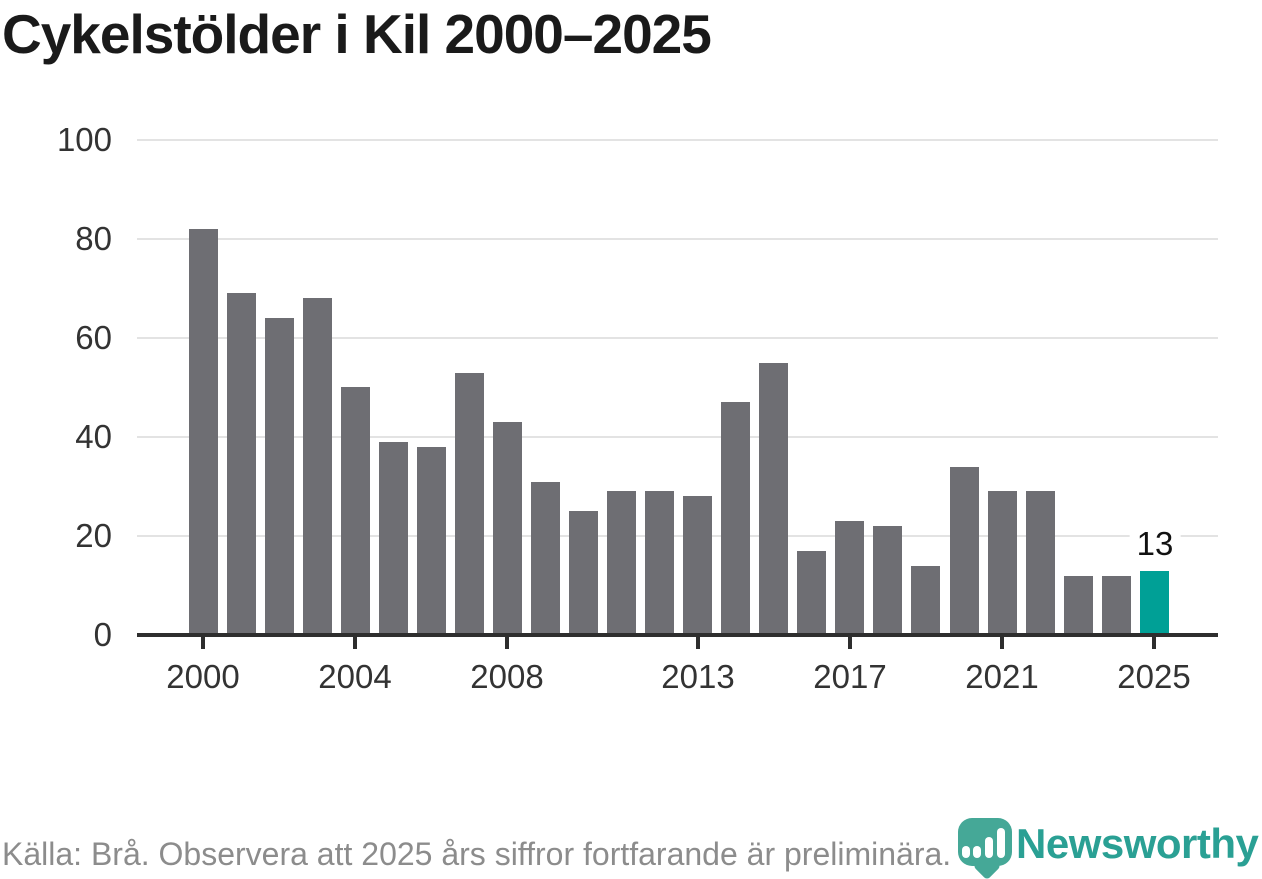 This screenshot has width=1262, height=879. Describe the element at coordinates (850, 643) in the screenshot. I see `x-tick-2017` at that location.